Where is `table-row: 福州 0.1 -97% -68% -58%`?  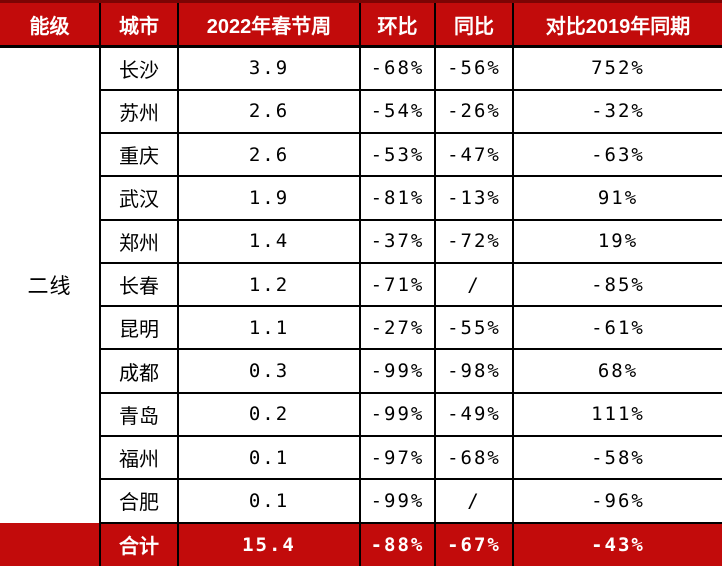 table-row: 福州 0.1 -97% -68% -58% is located at coordinates (361, 458).